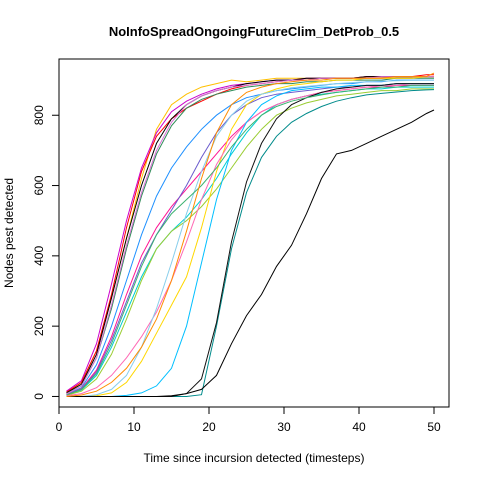 This screenshot has width=480, height=480. What do you see at coordinates (248, 420) in the screenshot?
I see `x-axis: 0 10 20 30 40 50` at bounding box center [248, 420].